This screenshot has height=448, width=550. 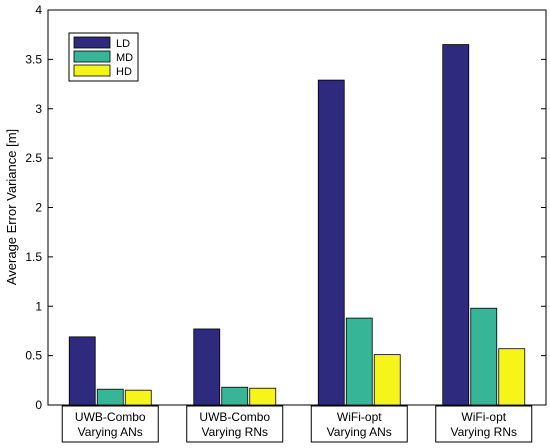 I want to click on legend-label-hd: HD, so click(x=124, y=72).